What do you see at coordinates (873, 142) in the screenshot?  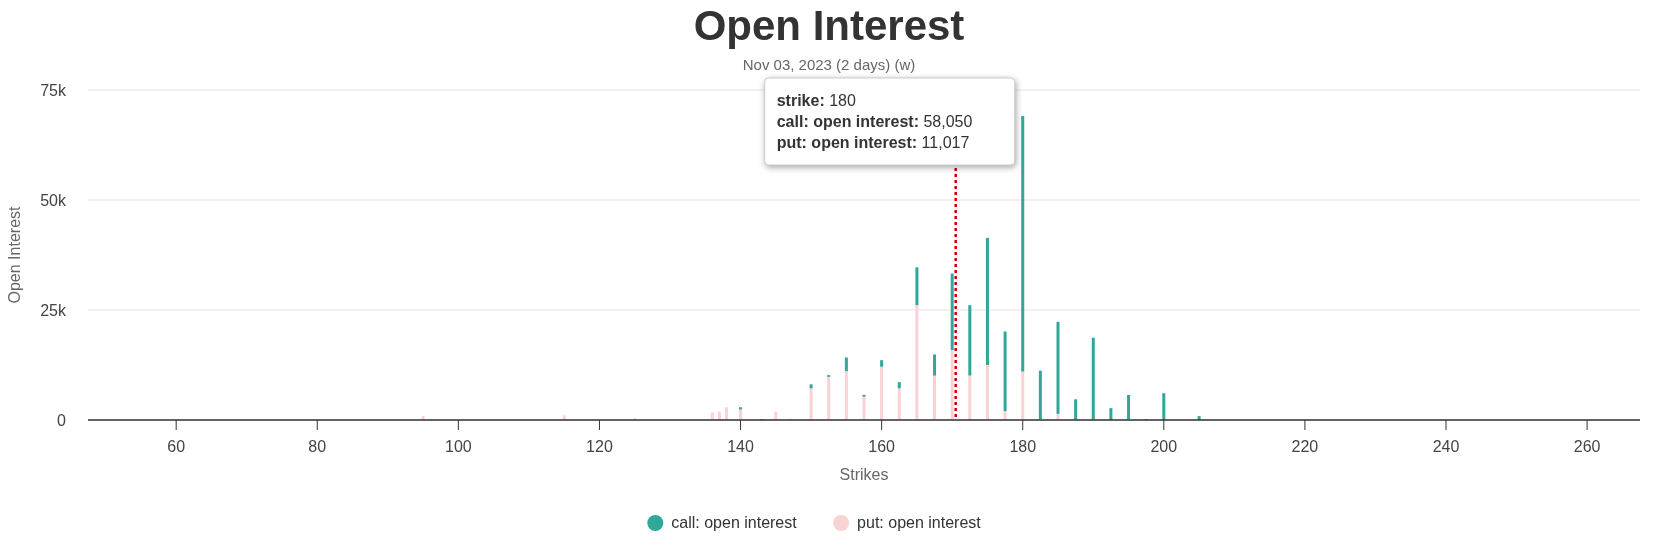 I see `annotation: put: open interest: 11,017` at bounding box center [873, 142].